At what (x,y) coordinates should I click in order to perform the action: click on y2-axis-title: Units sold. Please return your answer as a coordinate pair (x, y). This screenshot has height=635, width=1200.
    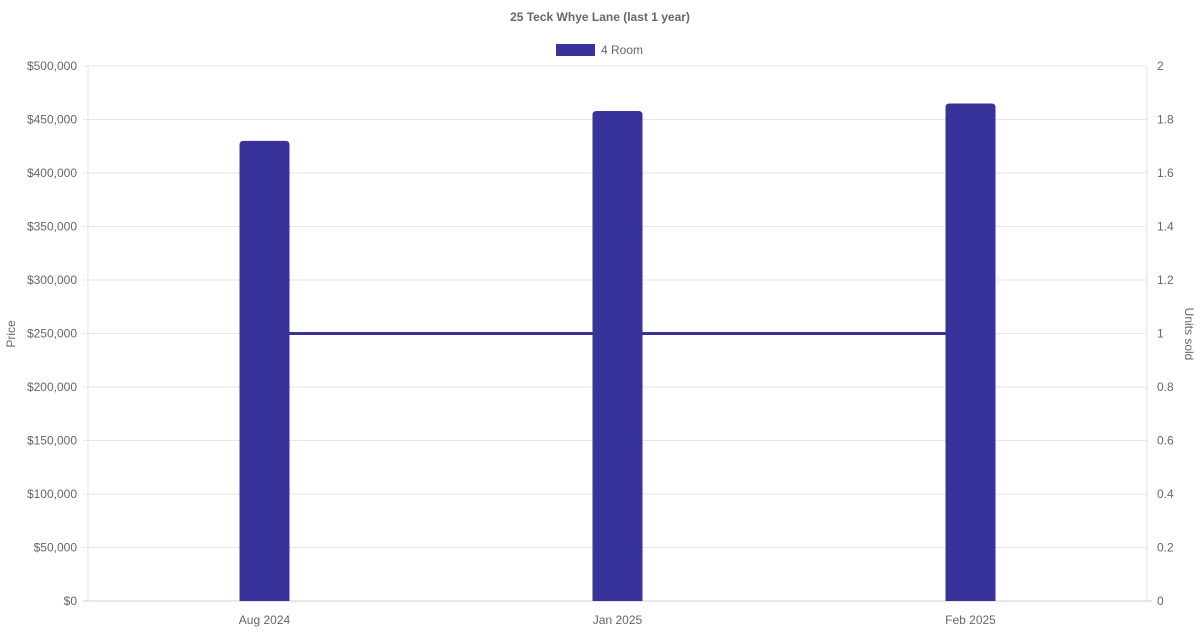
    Looking at the image, I should click on (1189, 334).